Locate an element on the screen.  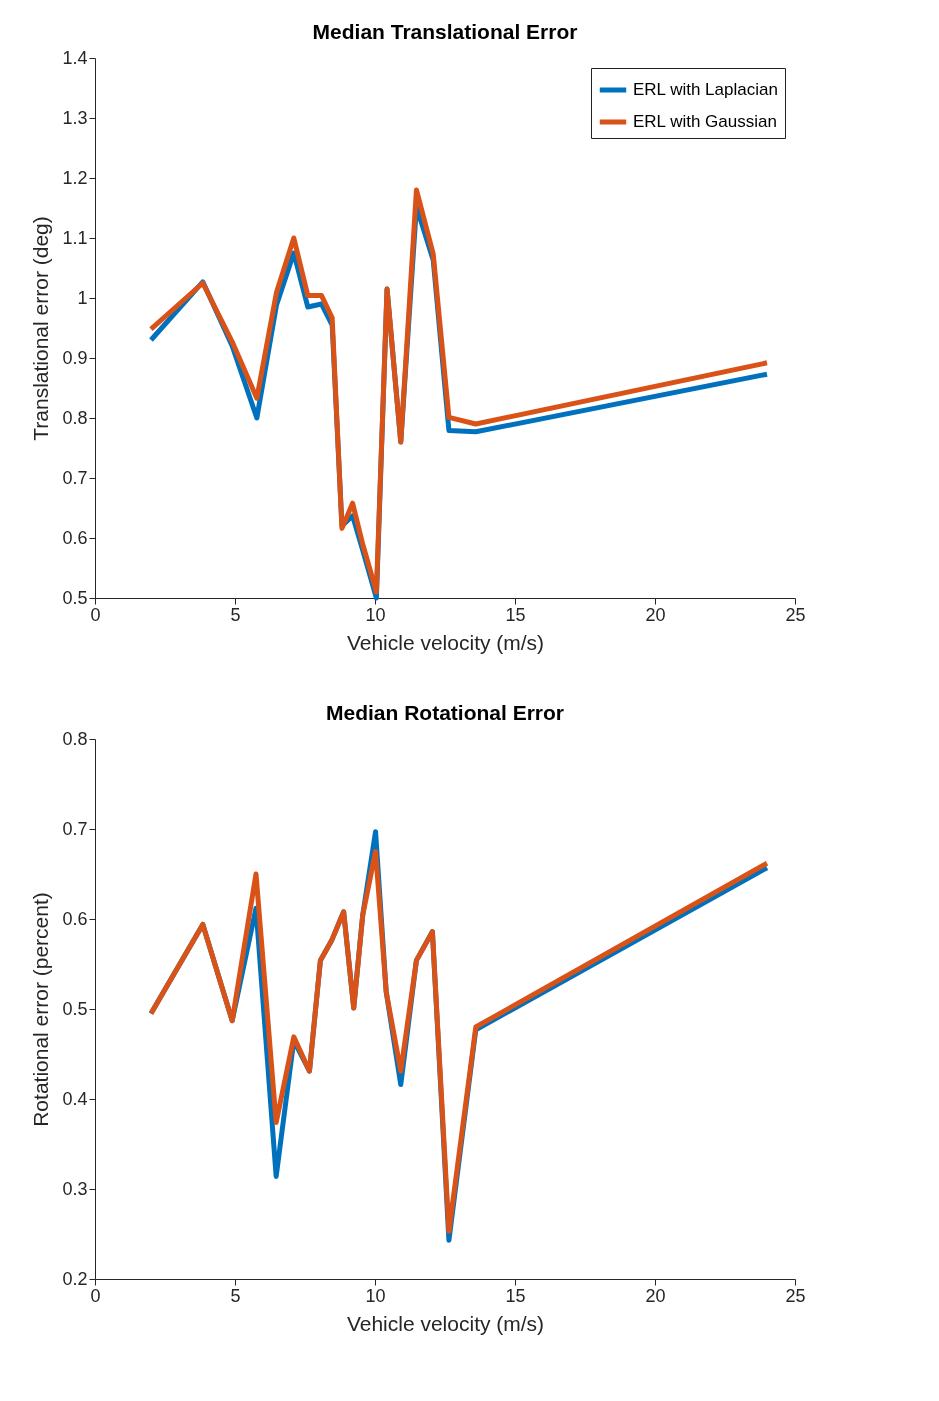
y-tick-label: 1 is located at coordinates (82, 297).